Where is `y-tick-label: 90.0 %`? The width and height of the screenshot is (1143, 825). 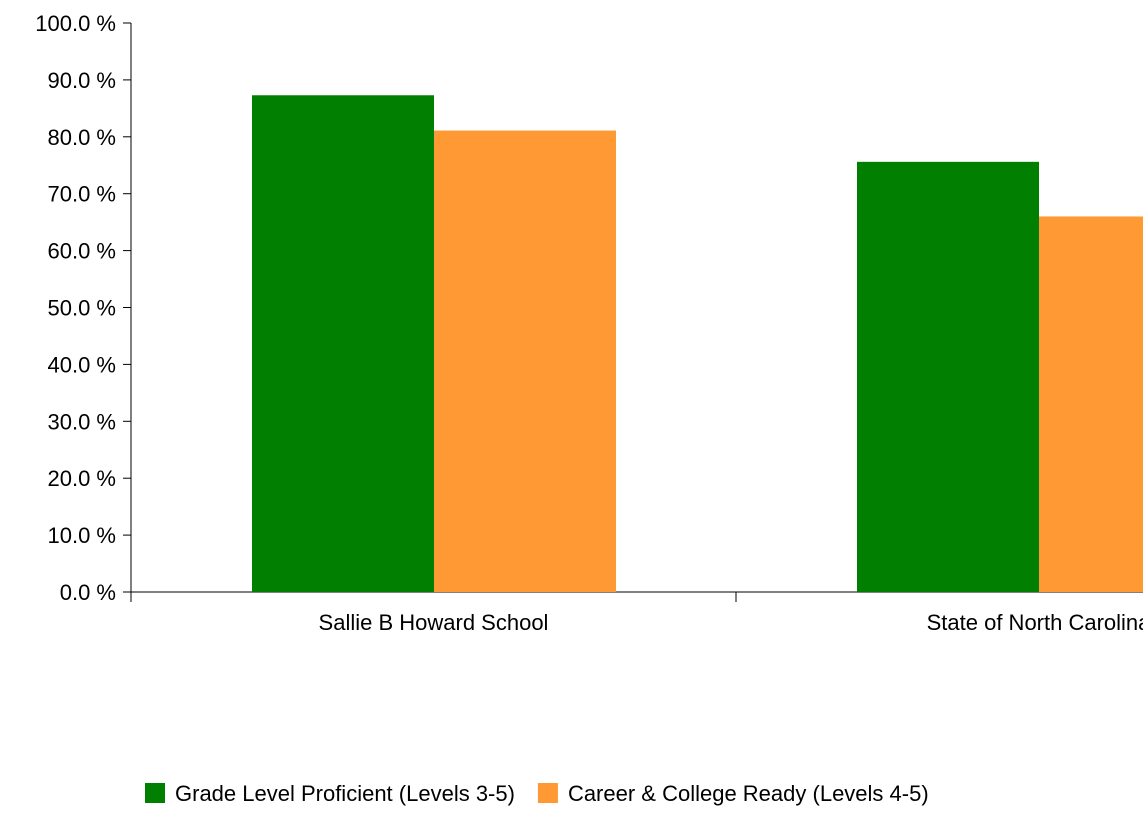
y-tick-label: 90.0 % is located at coordinates (82, 80).